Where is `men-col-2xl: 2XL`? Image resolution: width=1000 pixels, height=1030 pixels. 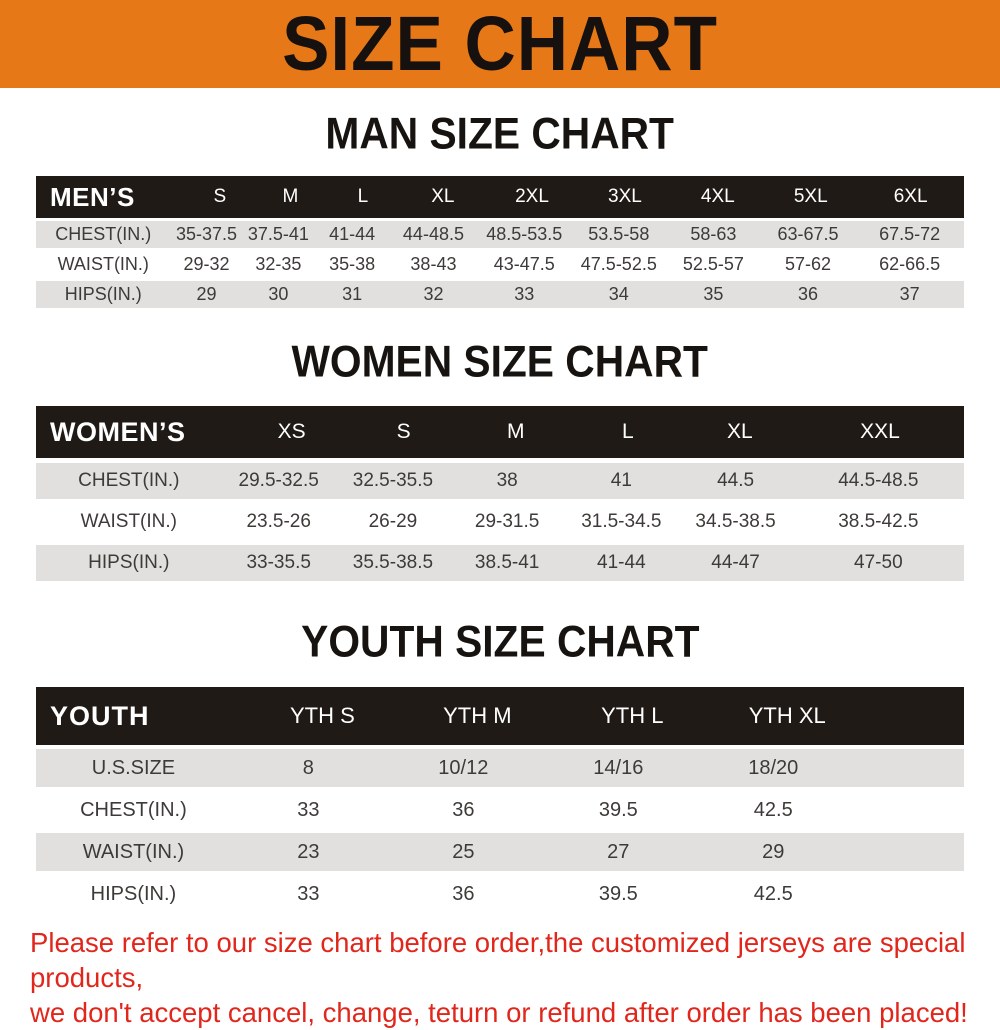 men-col-2xl: 2XL is located at coordinates (532, 196).